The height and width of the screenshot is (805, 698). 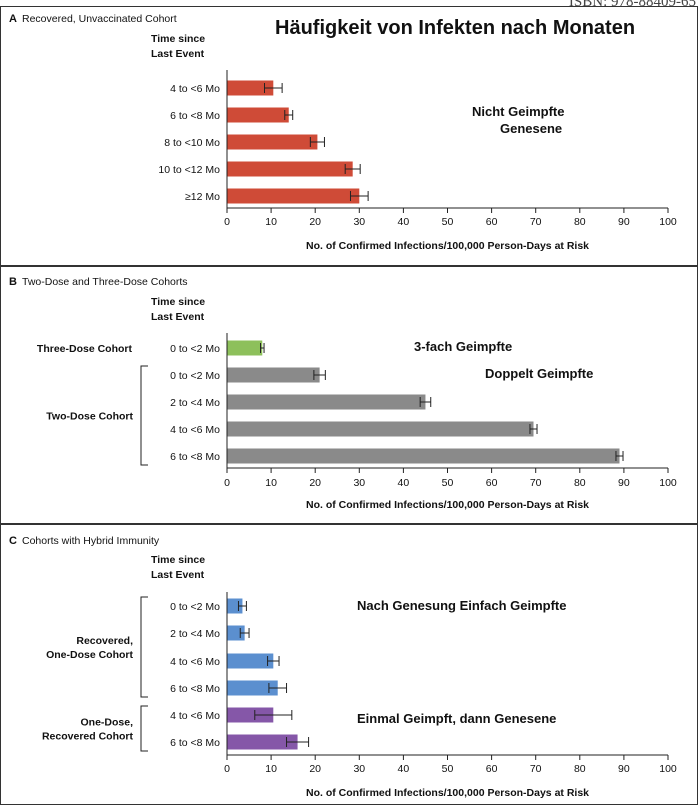 I want to click on x-tick-label-b-100: 100, so click(x=668, y=483).